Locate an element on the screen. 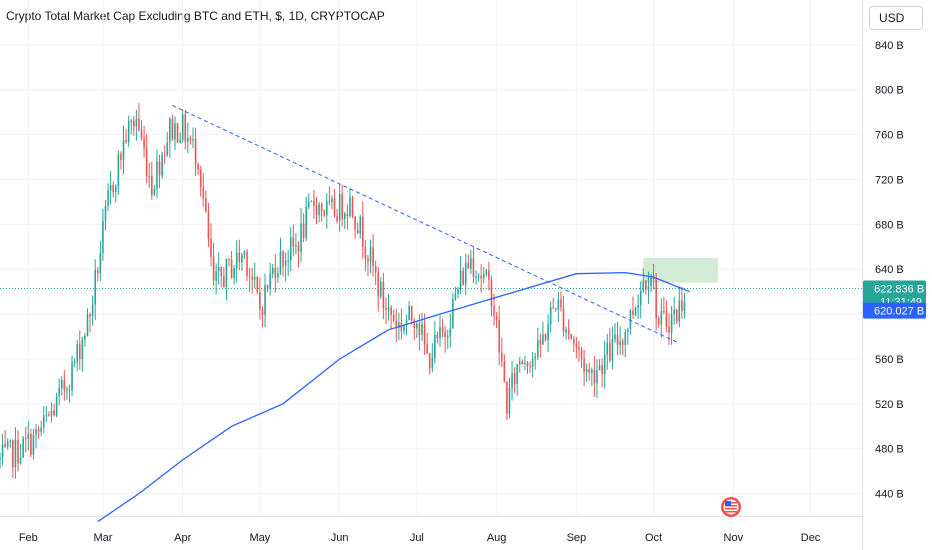 Image resolution: width=932 pixels, height=550 pixels. resistance-zone-rect is located at coordinates (680, 270).